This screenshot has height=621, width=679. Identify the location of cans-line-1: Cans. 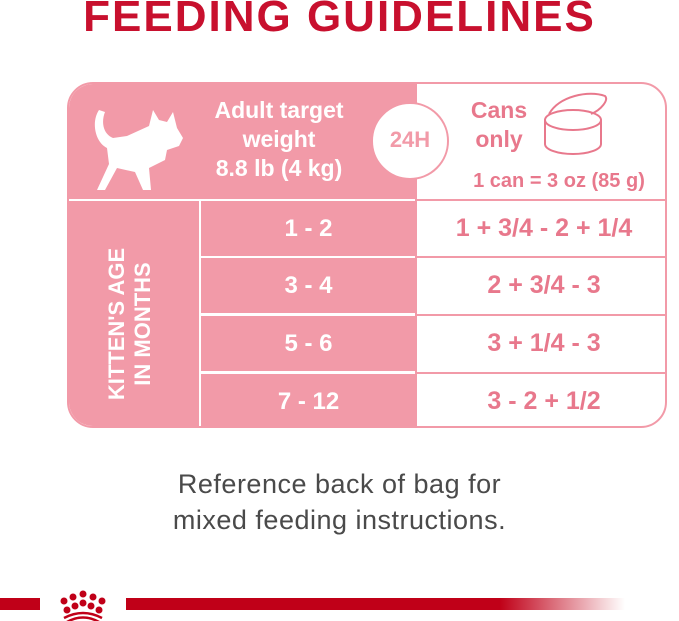
(499, 110).